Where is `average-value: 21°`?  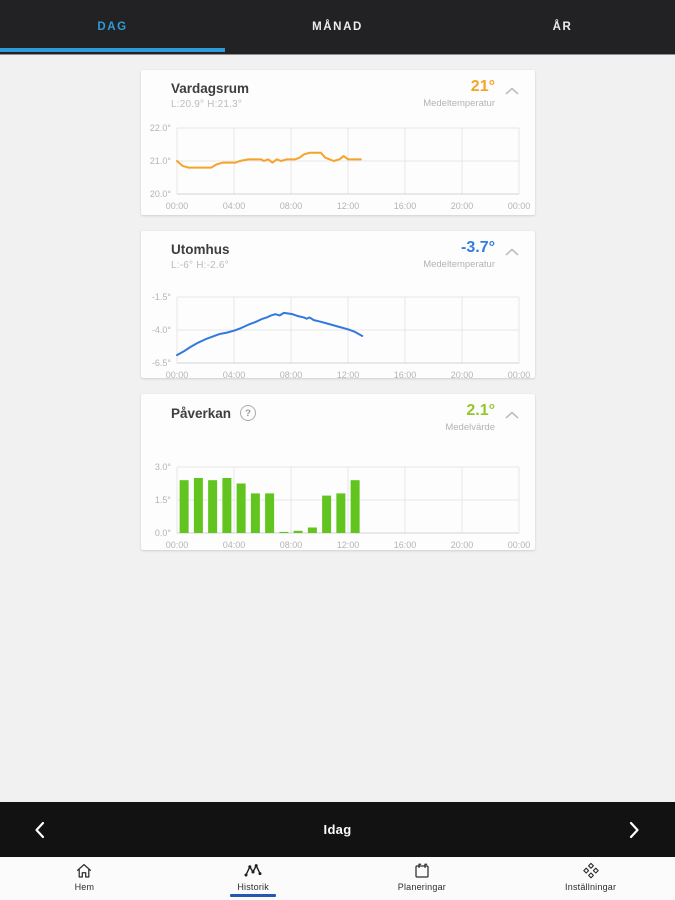 average-value: 21° is located at coordinates (482, 86).